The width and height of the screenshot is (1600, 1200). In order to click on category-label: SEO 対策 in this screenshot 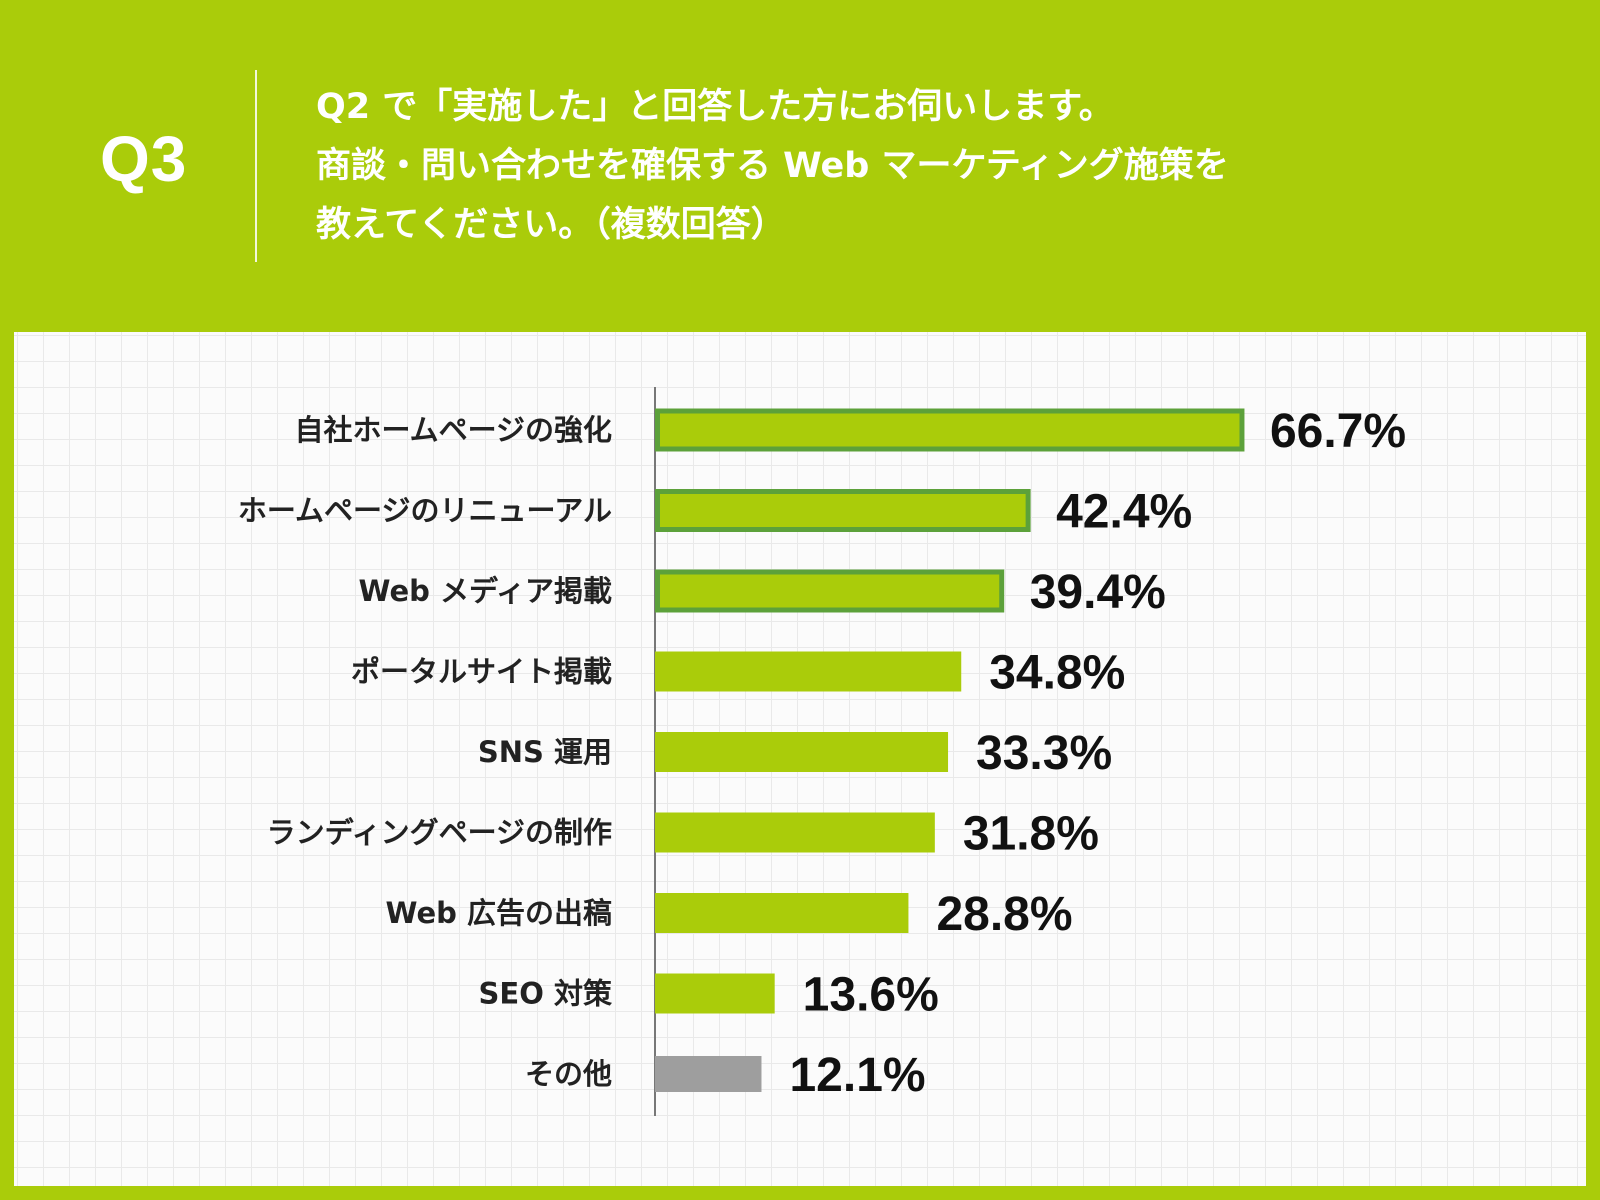, I will do `click(546, 994)`.